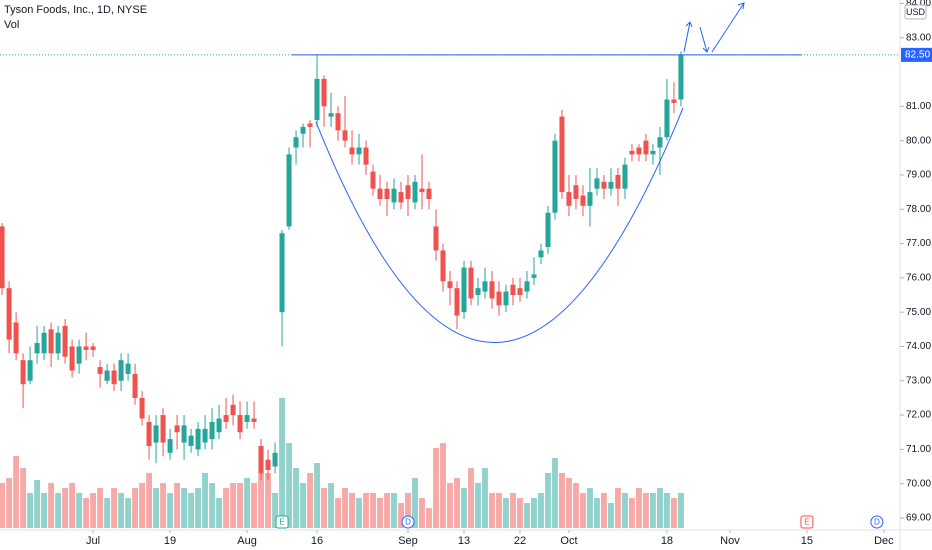 This screenshot has height=550, width=932. I want to click on event-marker, so click(408, 522).